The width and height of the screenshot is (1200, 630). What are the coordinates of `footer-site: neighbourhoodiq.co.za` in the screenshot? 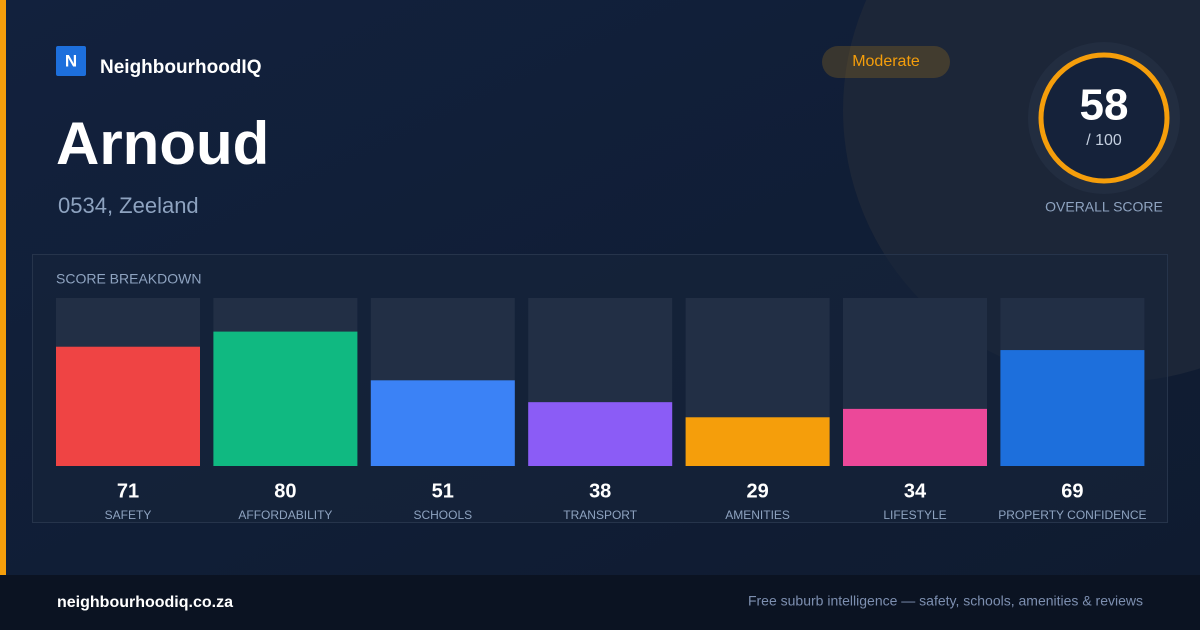 It's located at (145, 602).